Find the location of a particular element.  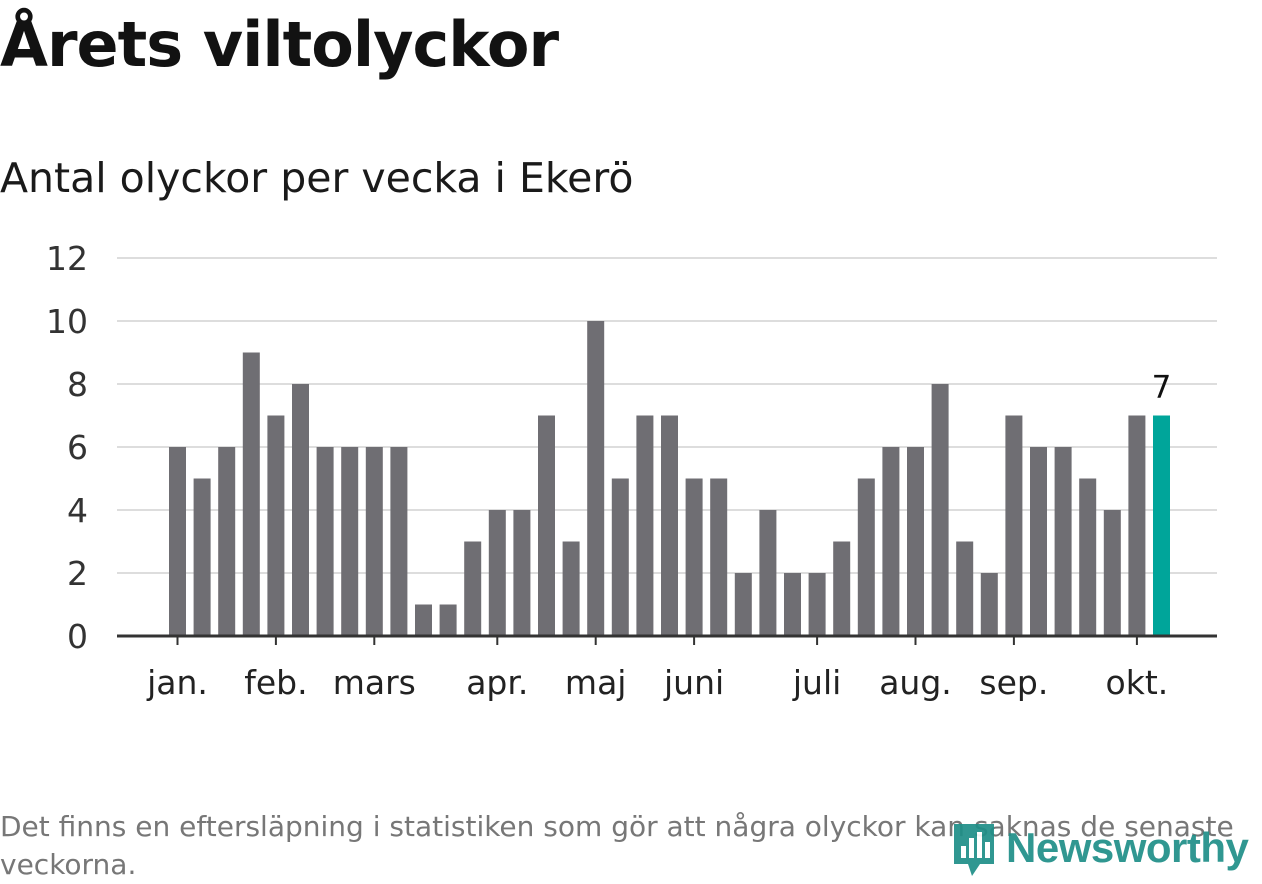

x-tick-label: jan. is located at coordinates (177, 682).